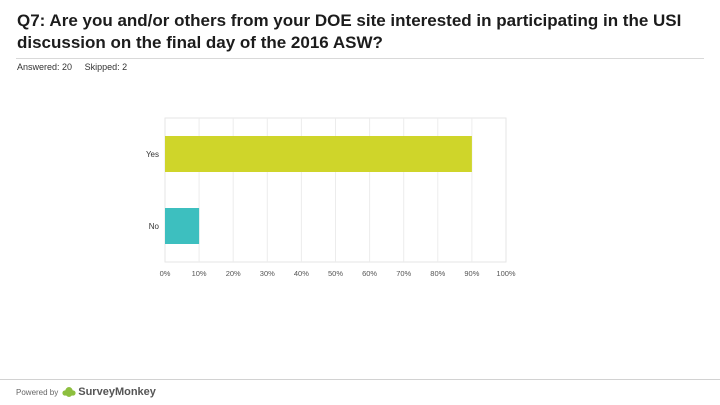  What do you see at coordinates (152, 154) in the screenshot?
I see `category-label: Yes` at bounding box center [152, 154].